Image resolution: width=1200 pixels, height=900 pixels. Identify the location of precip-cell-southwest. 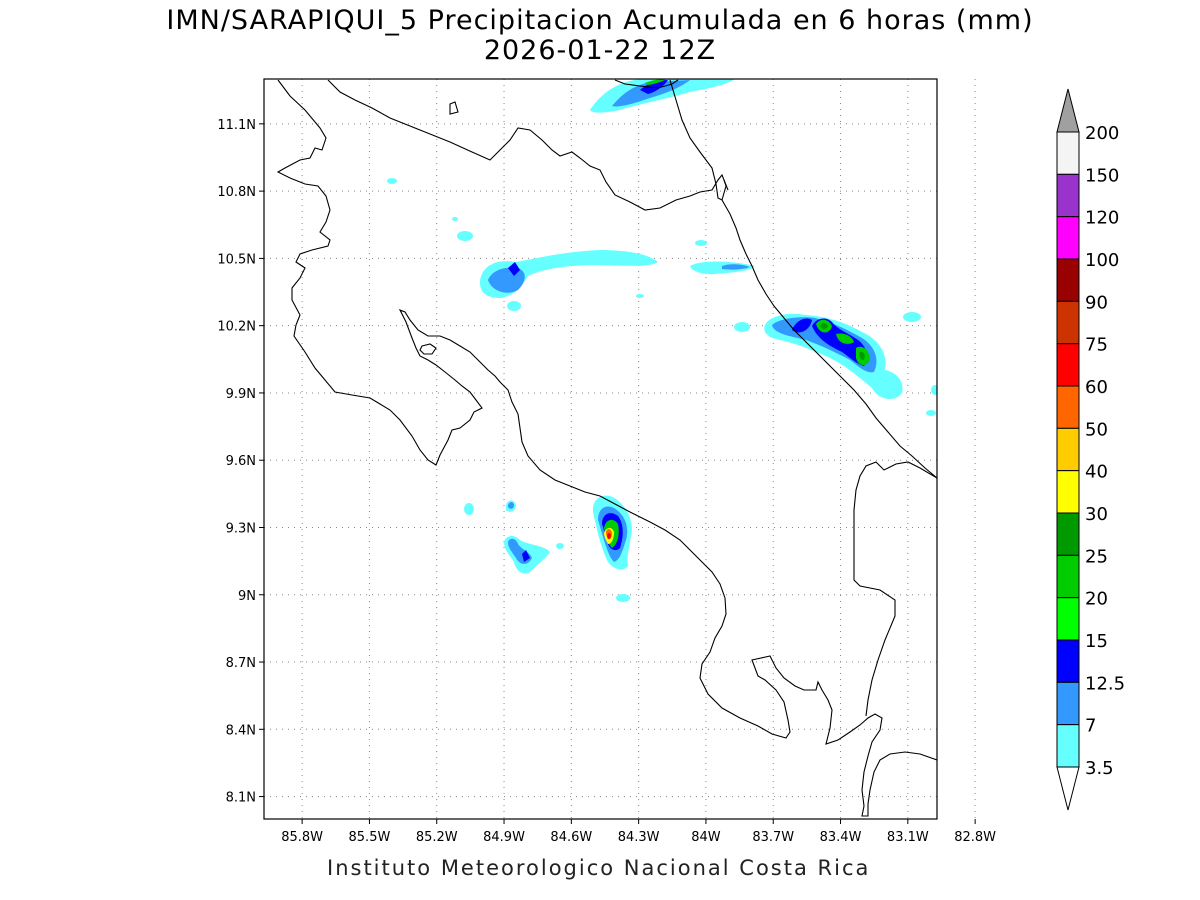
(527, 537).